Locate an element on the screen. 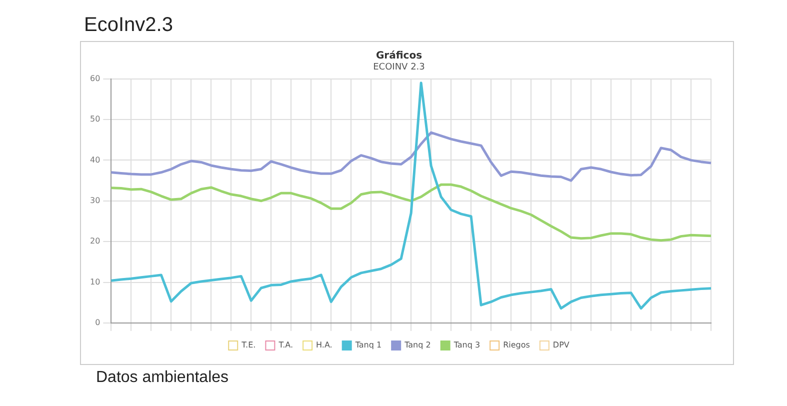 This screenshot has width=787, height=406. legend-label: Tanq 1 is located at coordinates (368, 345).